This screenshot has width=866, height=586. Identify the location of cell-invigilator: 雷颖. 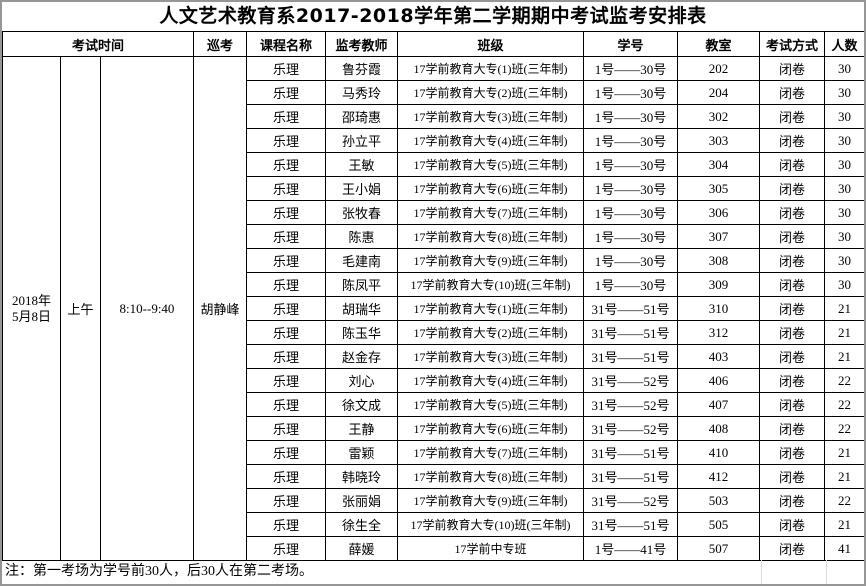
(361, 452).